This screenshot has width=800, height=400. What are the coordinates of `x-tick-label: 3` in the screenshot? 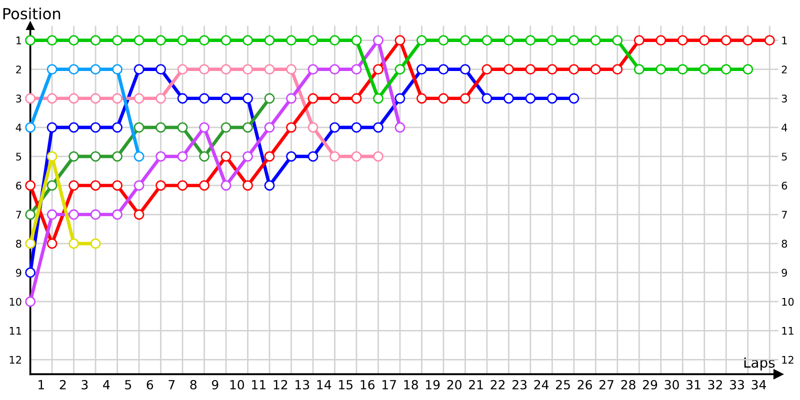 It's located at (85, 385).